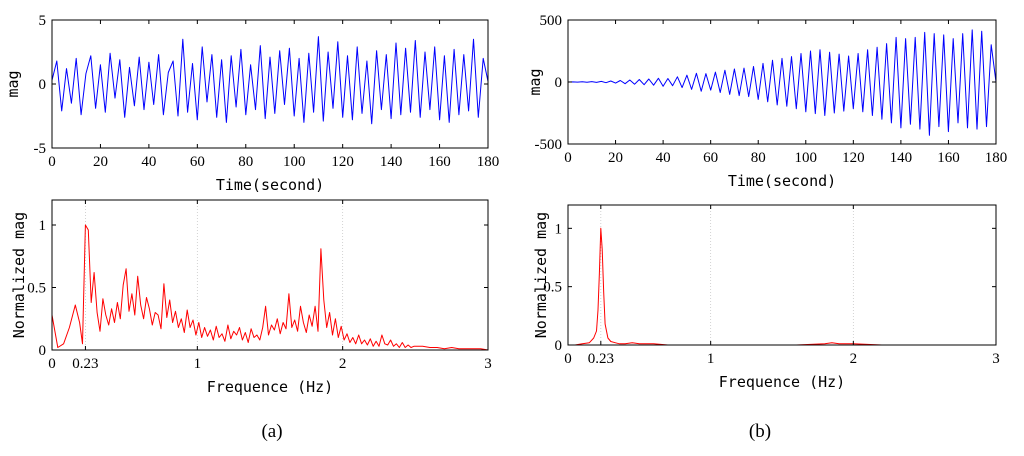 Image resolution: width=1024 pixels, height=456 pixels. I want to click on b-bottom-series-line, so click(782, 286).